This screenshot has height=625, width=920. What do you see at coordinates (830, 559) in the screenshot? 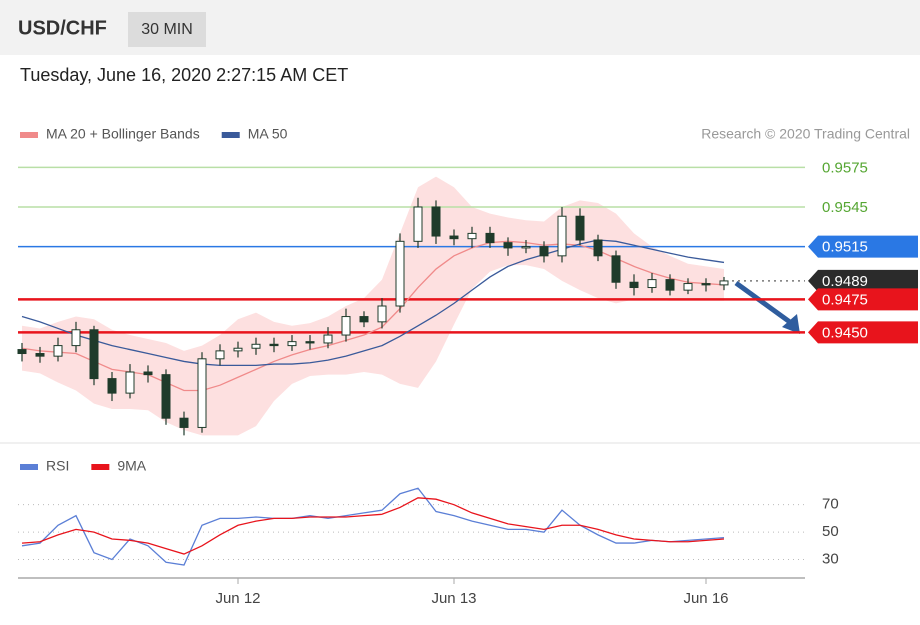
I see `y-tick-label: 30` at bounding box center [830, 559].